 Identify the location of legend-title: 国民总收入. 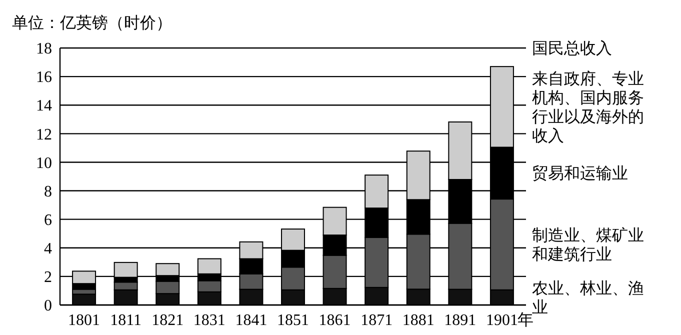
(572, 49).